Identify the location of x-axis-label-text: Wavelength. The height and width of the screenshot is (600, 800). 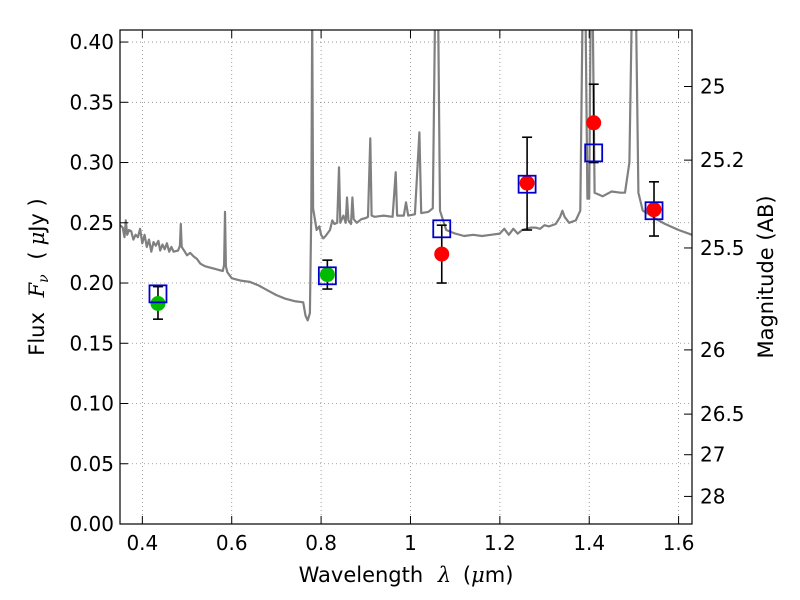
(361, 575).